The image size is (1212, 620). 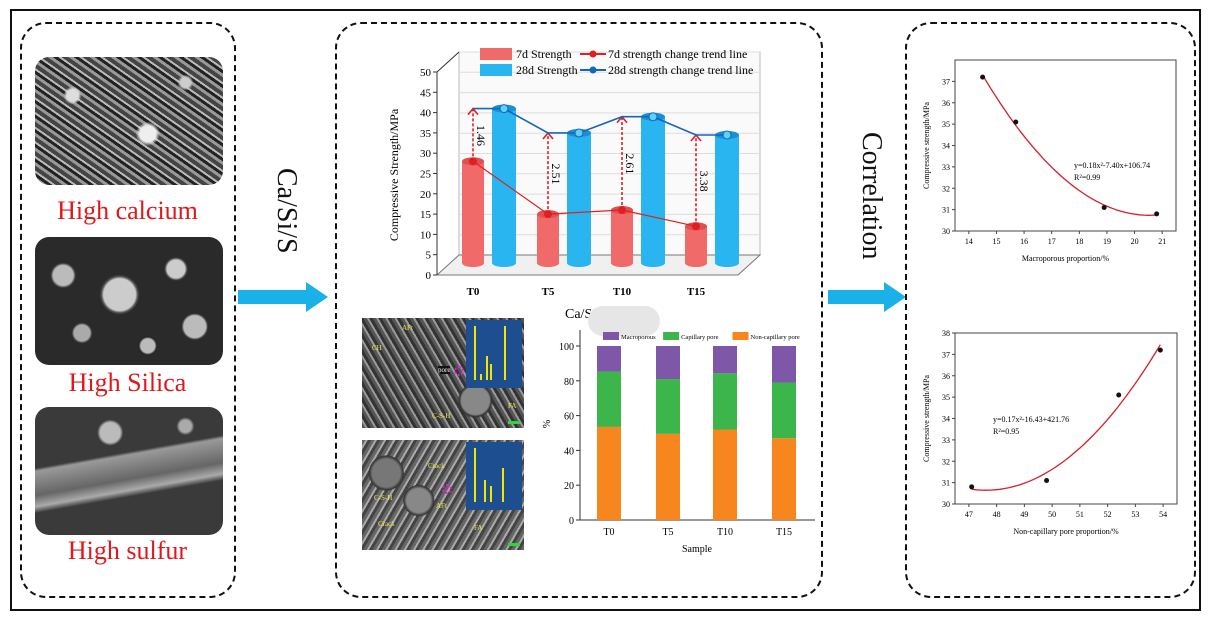 I want to click on label-high-calcium: High calcium, so click(x=127, y=210).